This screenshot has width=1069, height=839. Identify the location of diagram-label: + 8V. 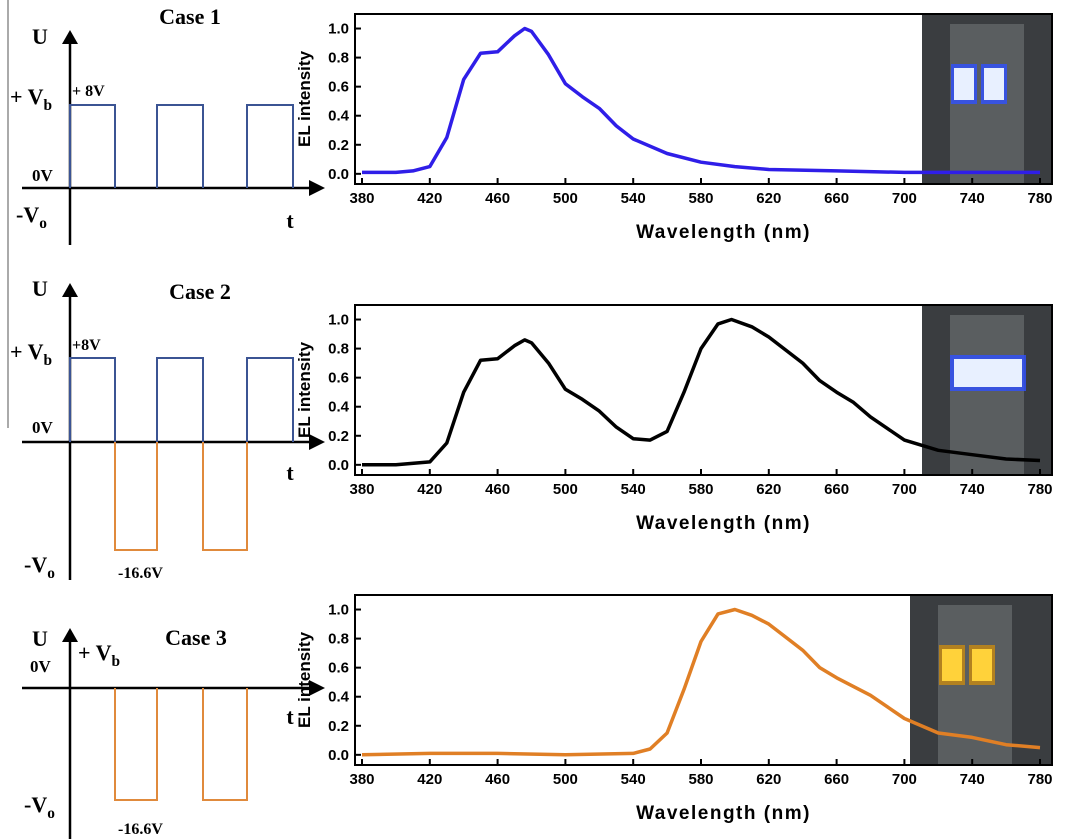
(88, 91).